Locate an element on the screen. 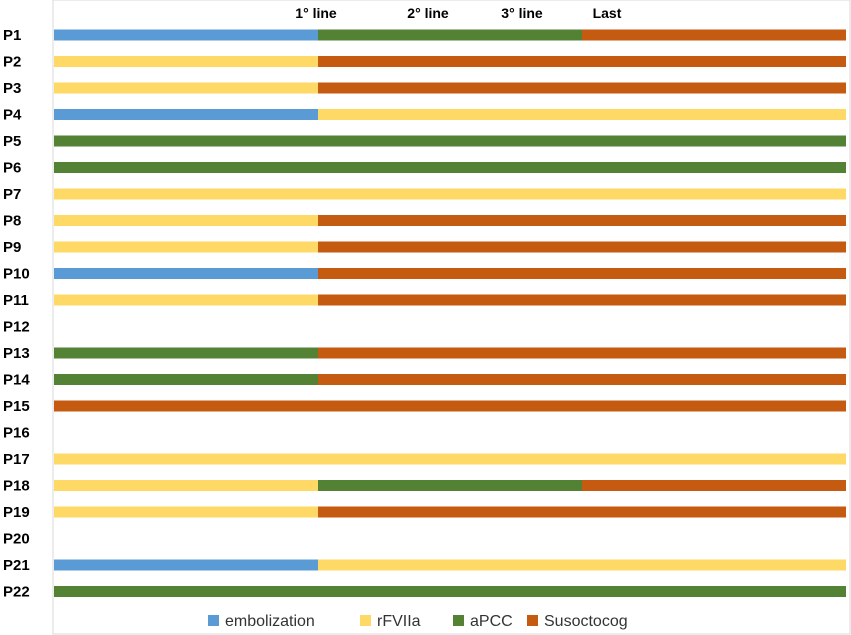  bar-segment-p19-2-susoctocog is located at coordinates (582, 512).